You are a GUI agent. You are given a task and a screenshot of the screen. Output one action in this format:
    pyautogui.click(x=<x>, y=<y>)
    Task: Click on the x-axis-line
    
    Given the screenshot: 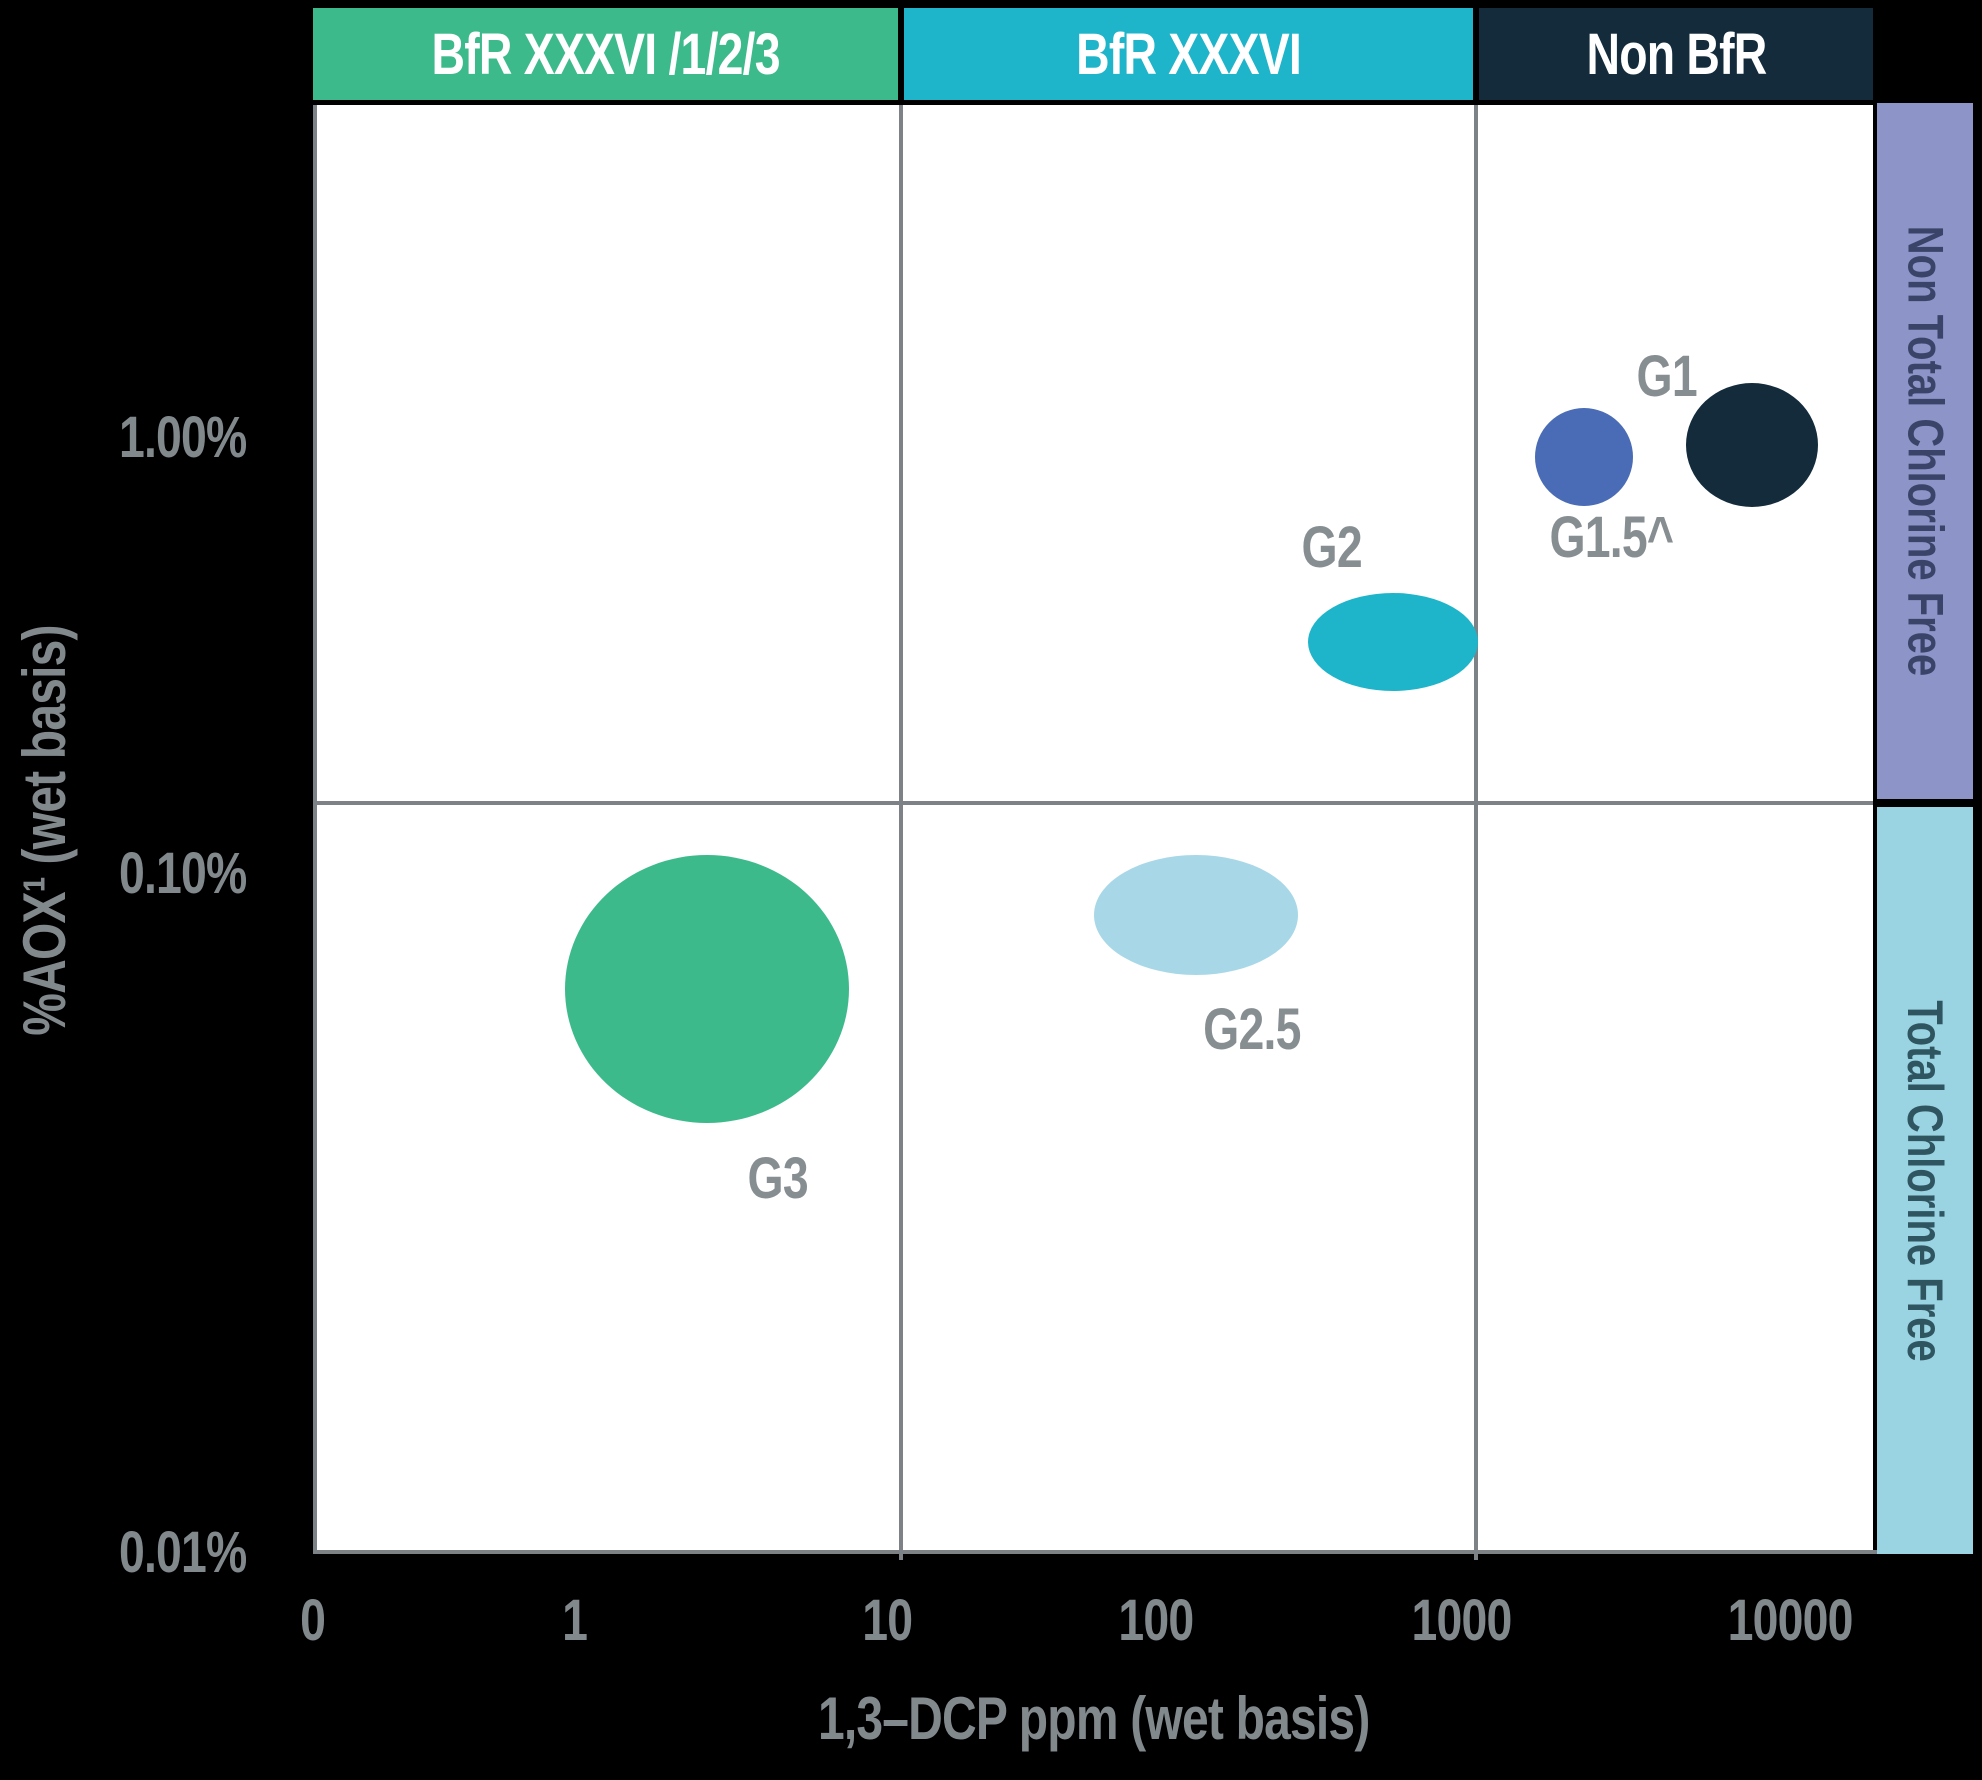 What is the action you would take?
    pyautogui.click(x=1096, y=1552)
    